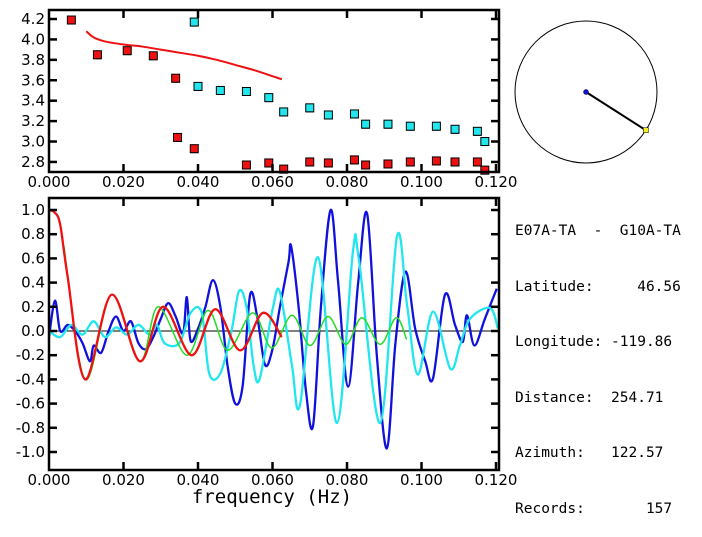 This screenshot has width=702, height=537. I want to click on y-tick-label: 3.4, so click(33, 101).